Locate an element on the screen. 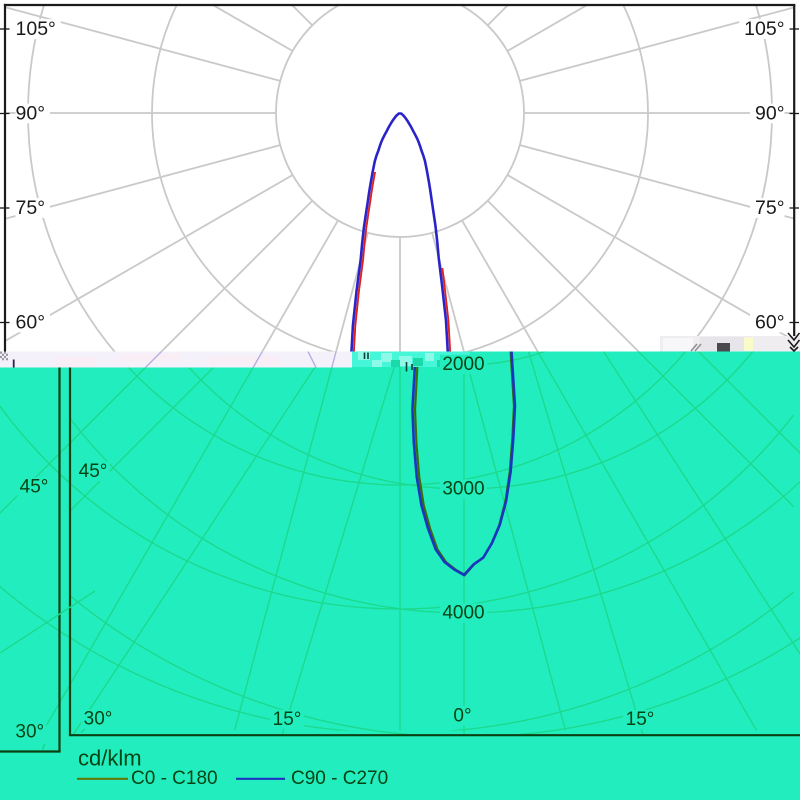 The width and height of the screenshot is (800, 800). svg-text: 4000 is located at coordinates (463, 613).